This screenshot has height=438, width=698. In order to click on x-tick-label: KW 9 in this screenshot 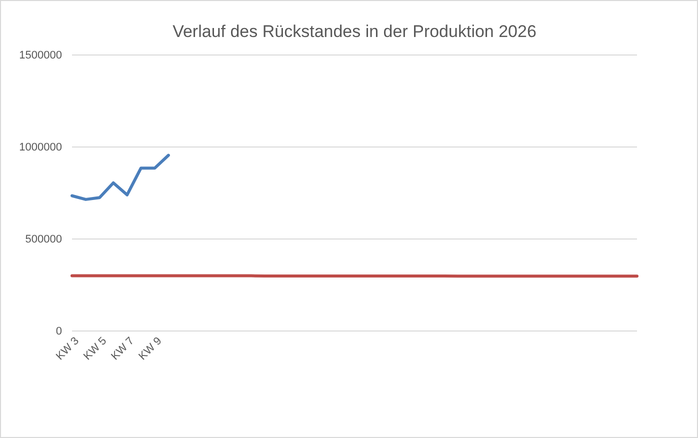, I will do `click(150, 349)`.